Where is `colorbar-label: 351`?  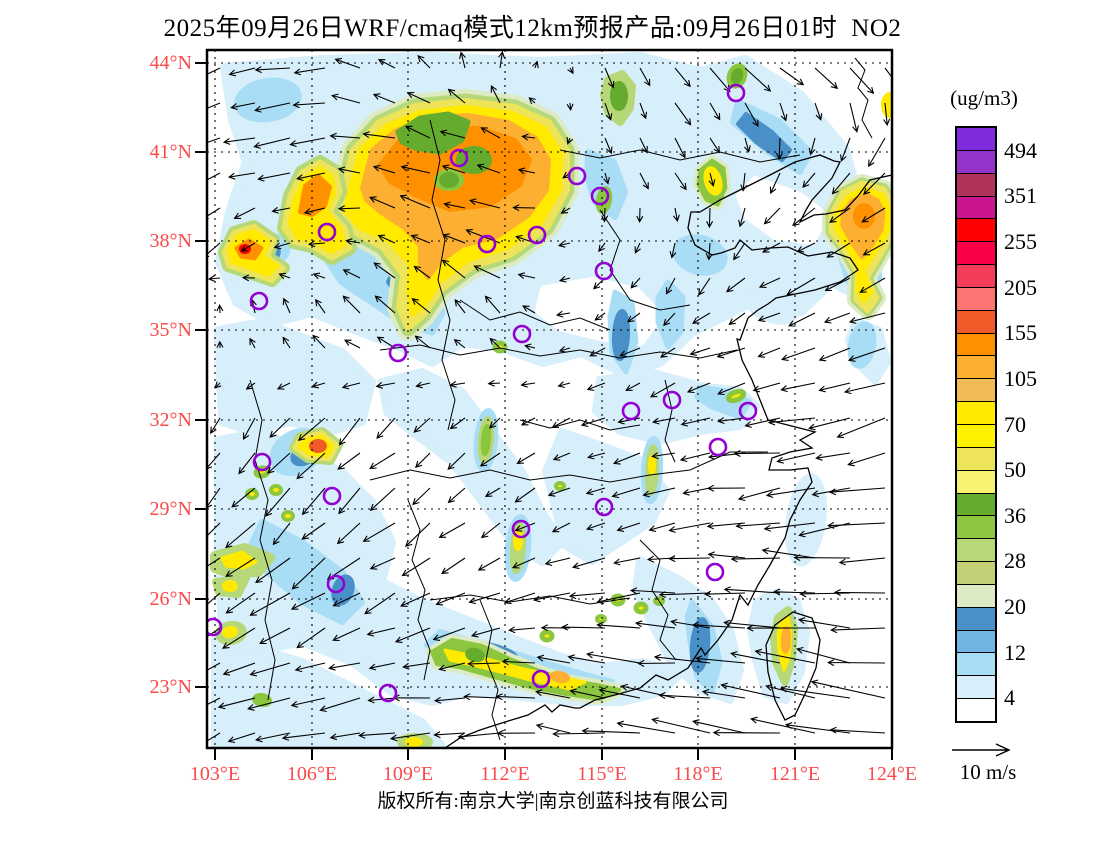 colorbar-label: 351 is located at coordinates (1020, 196).